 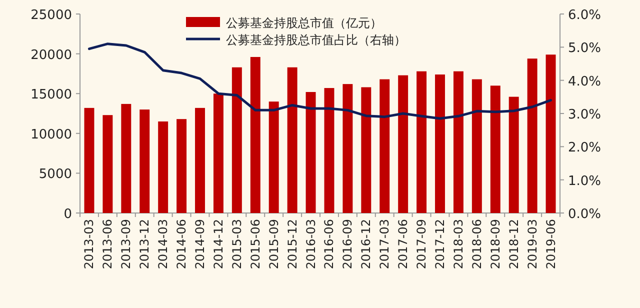 I want to click on x-tick-label: 2014-03, so click(x=163, y=244).